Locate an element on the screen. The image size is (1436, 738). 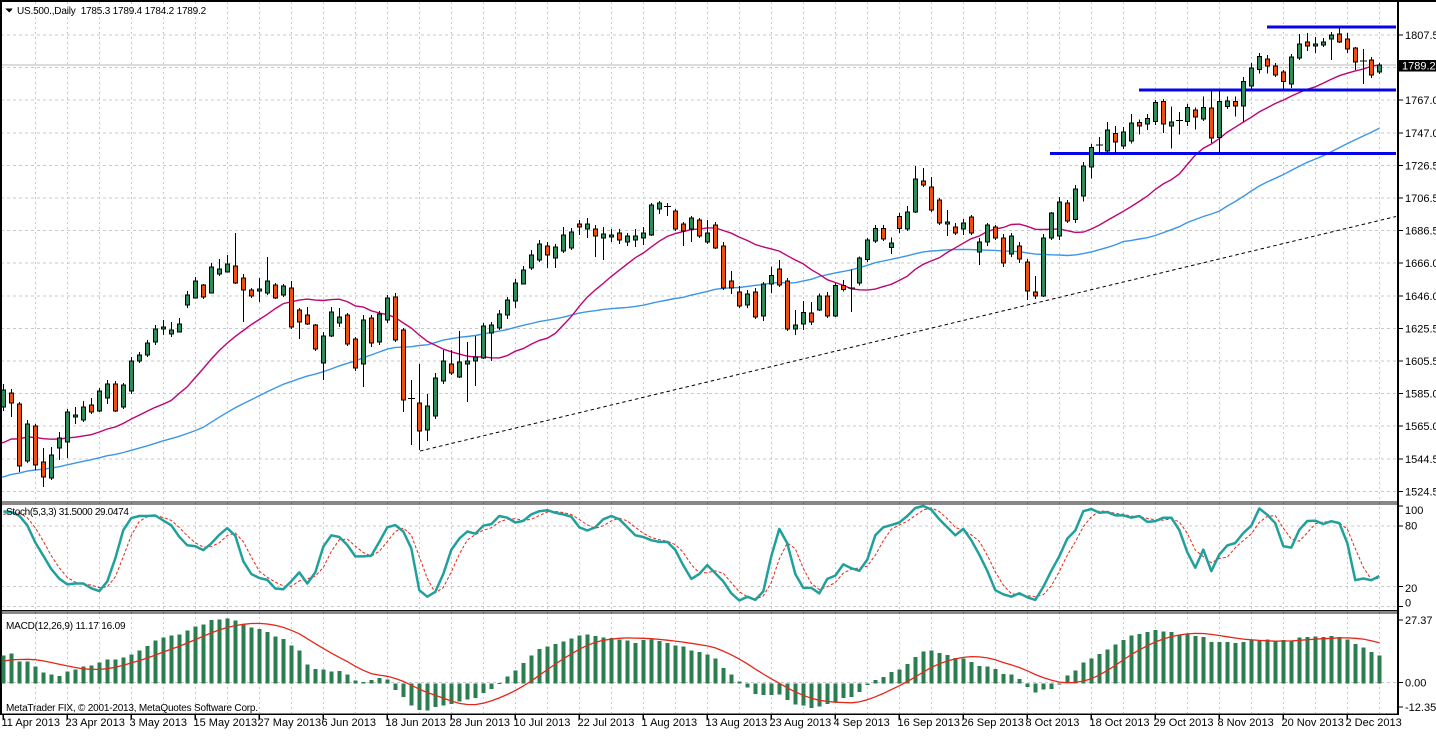
svg-text: 4 Sep 2013 is located at coordinates (862, 723).